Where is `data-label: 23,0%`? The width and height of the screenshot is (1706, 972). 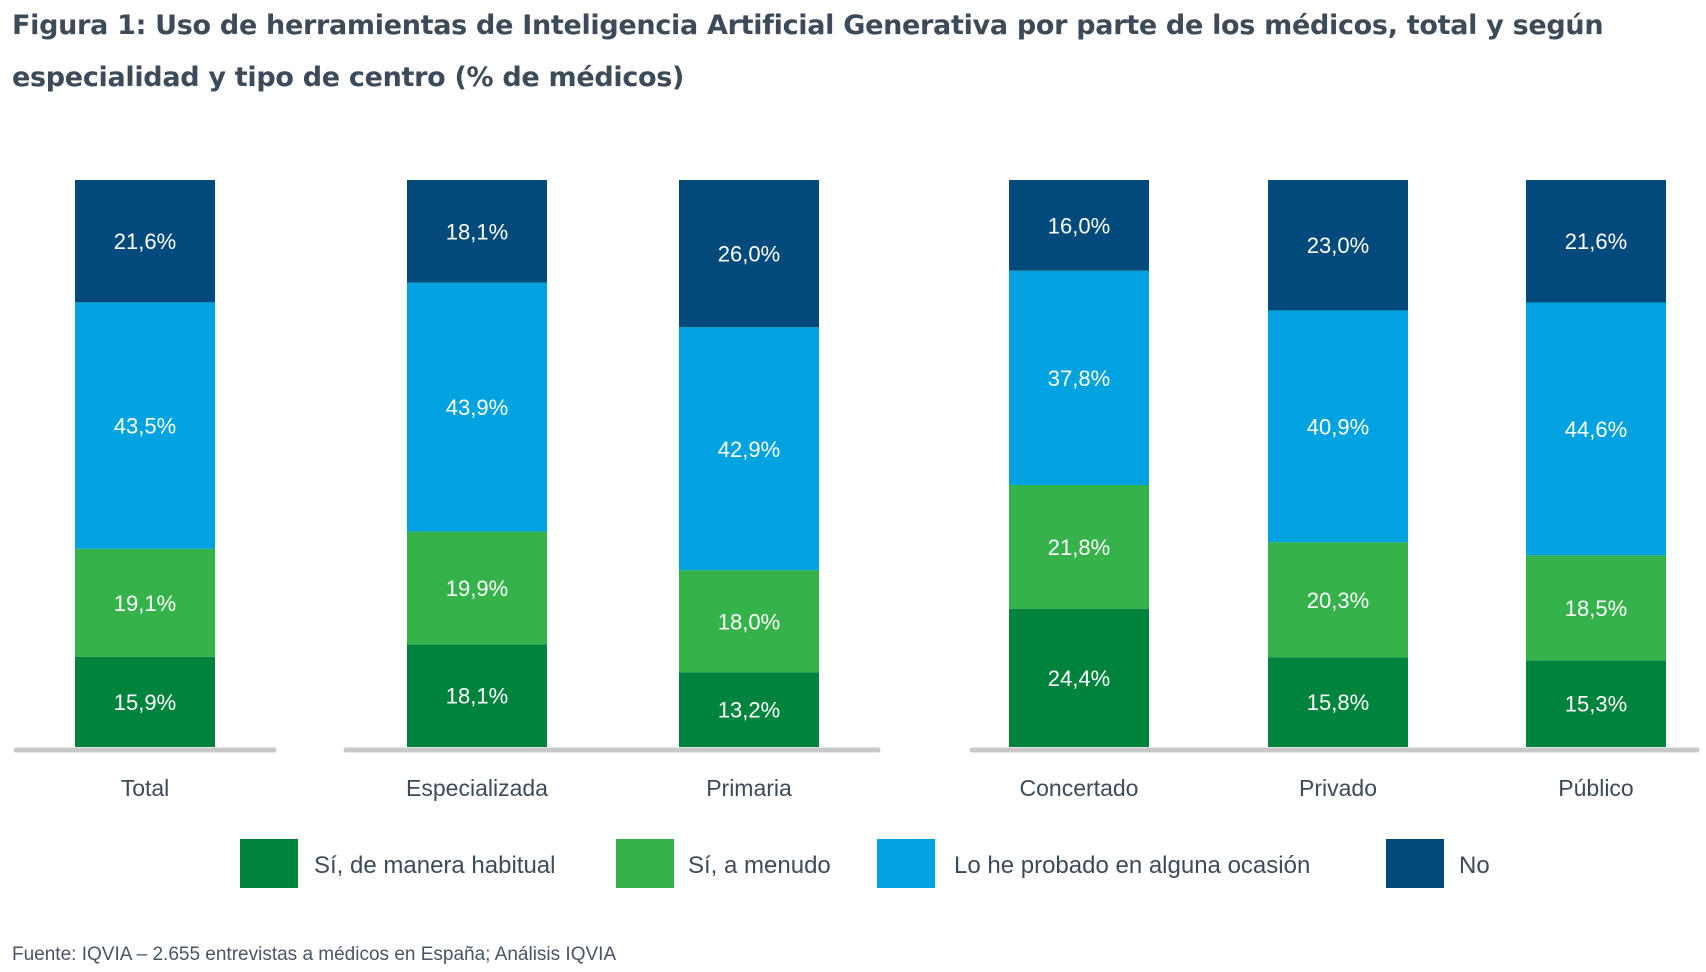
data-label: 23,0% is located at coordinates (1338, 245).